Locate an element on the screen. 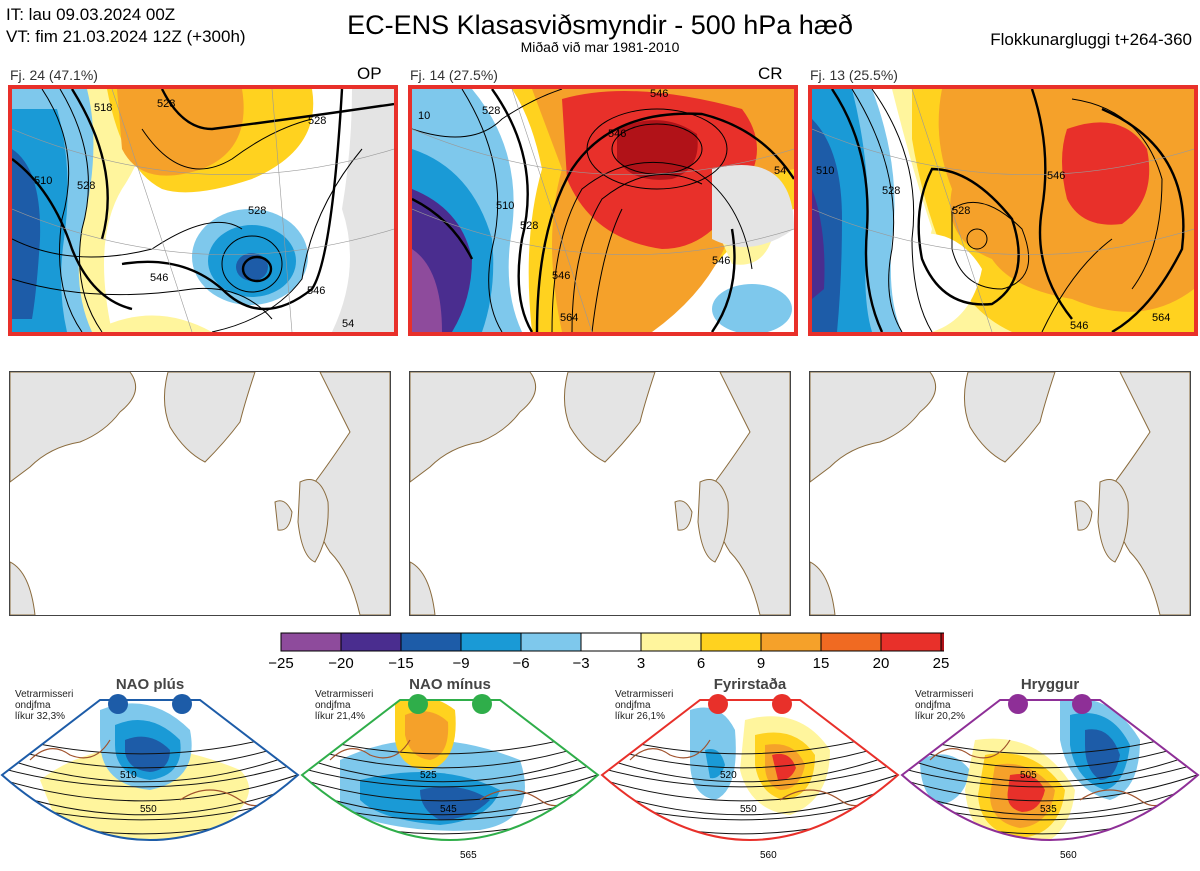 The image size is (1200, 871). regime-contour-label: 535 is located at coordinates (1048, 809).